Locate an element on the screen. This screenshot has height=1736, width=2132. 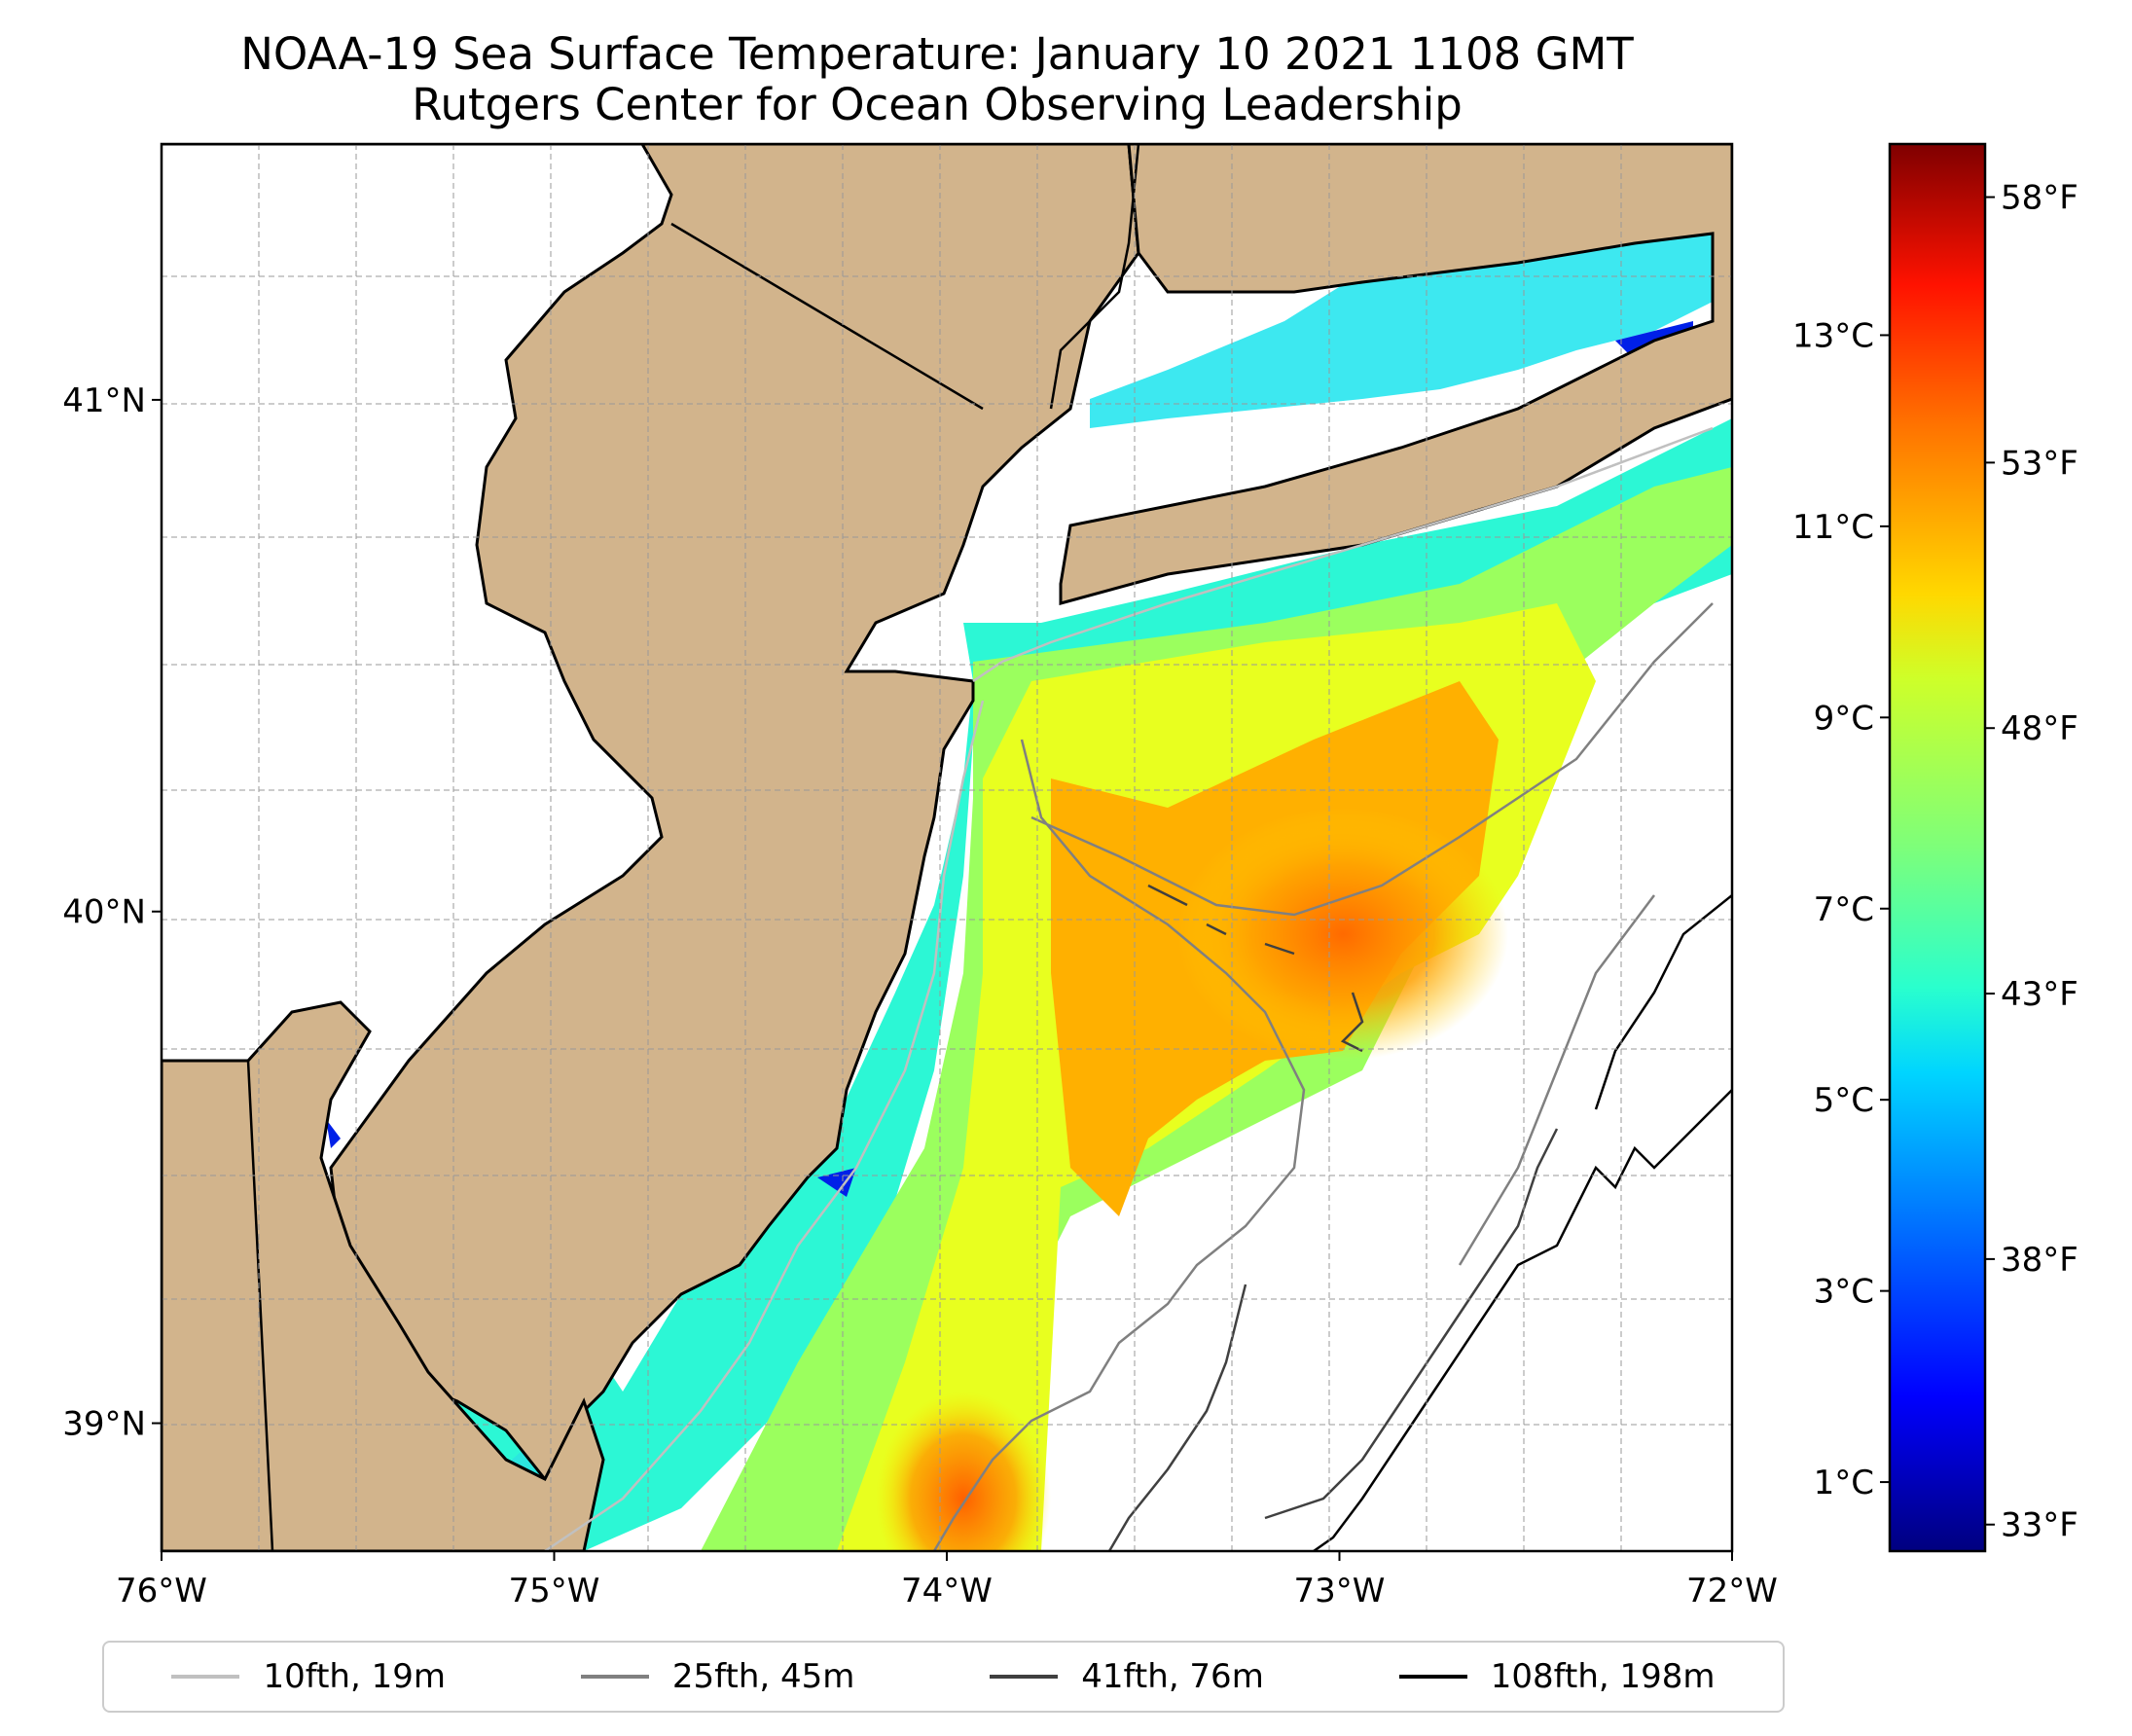
celsius-tick-label: 7°C is located at coordinates (1844, 910).